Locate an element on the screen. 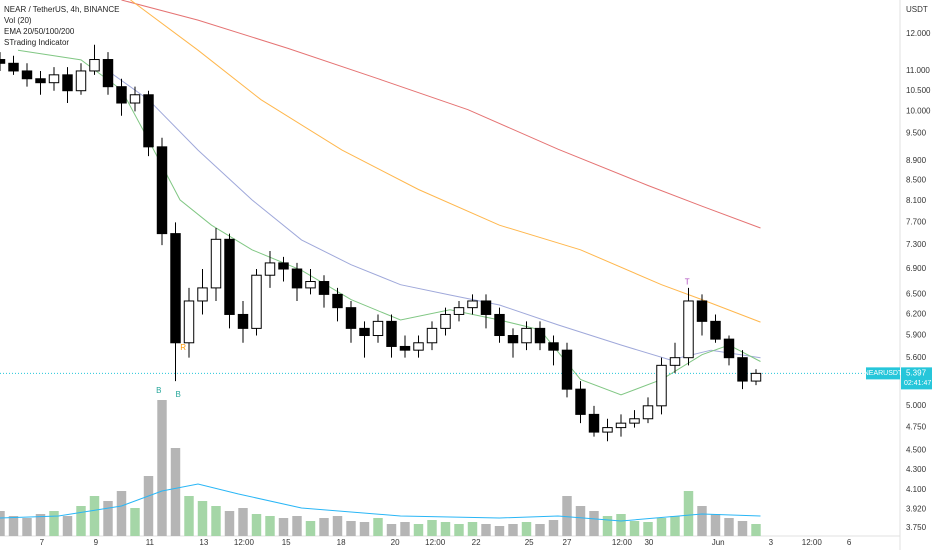  y-tick-label: 6.200 is located at coordinates (916, 314).